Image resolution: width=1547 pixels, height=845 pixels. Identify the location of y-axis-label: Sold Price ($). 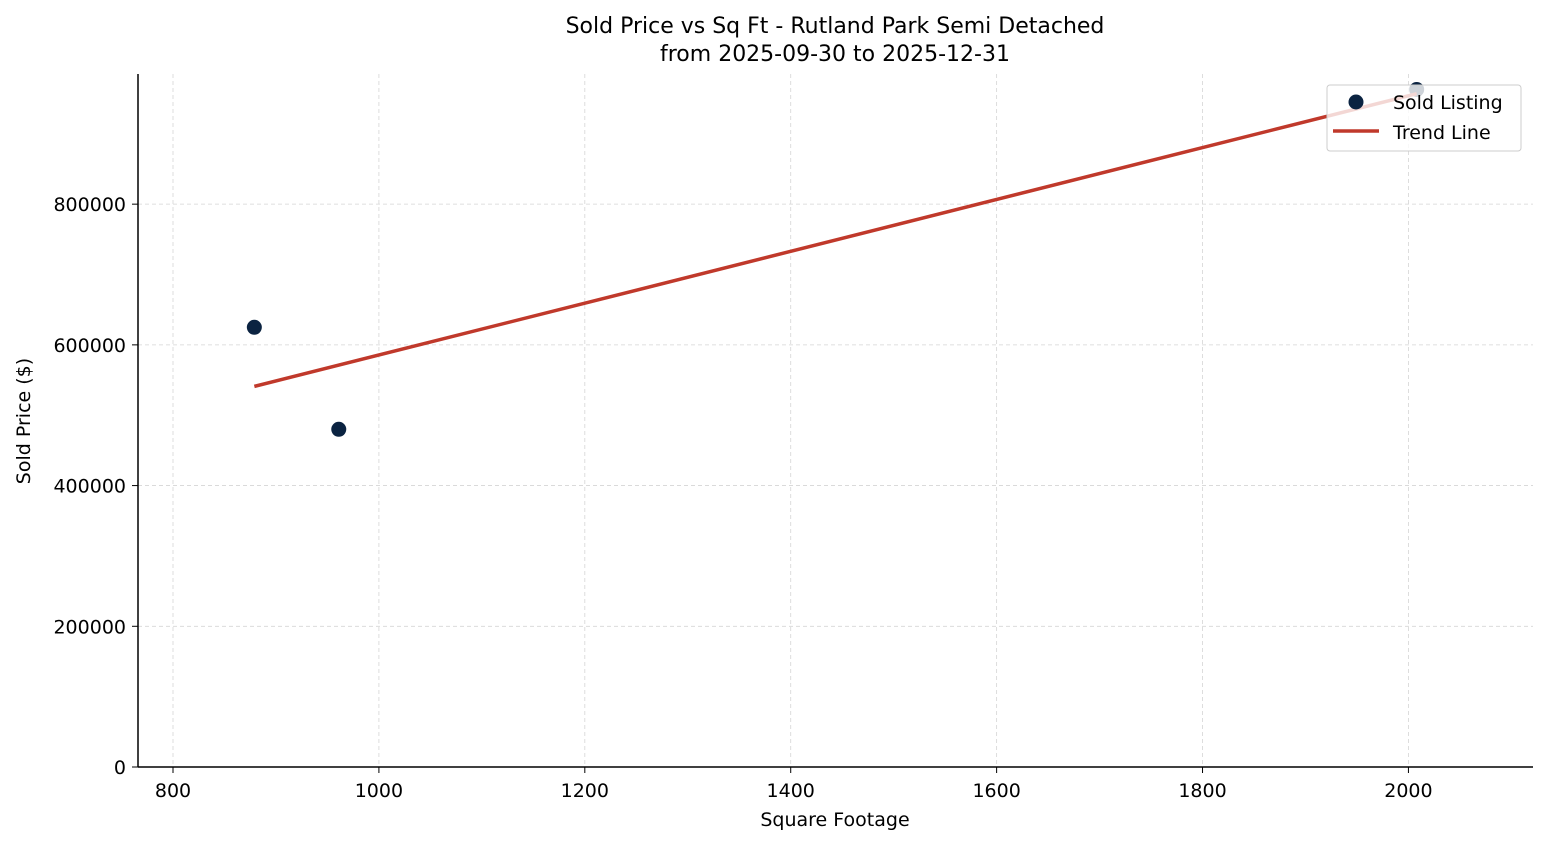
(24, 421).